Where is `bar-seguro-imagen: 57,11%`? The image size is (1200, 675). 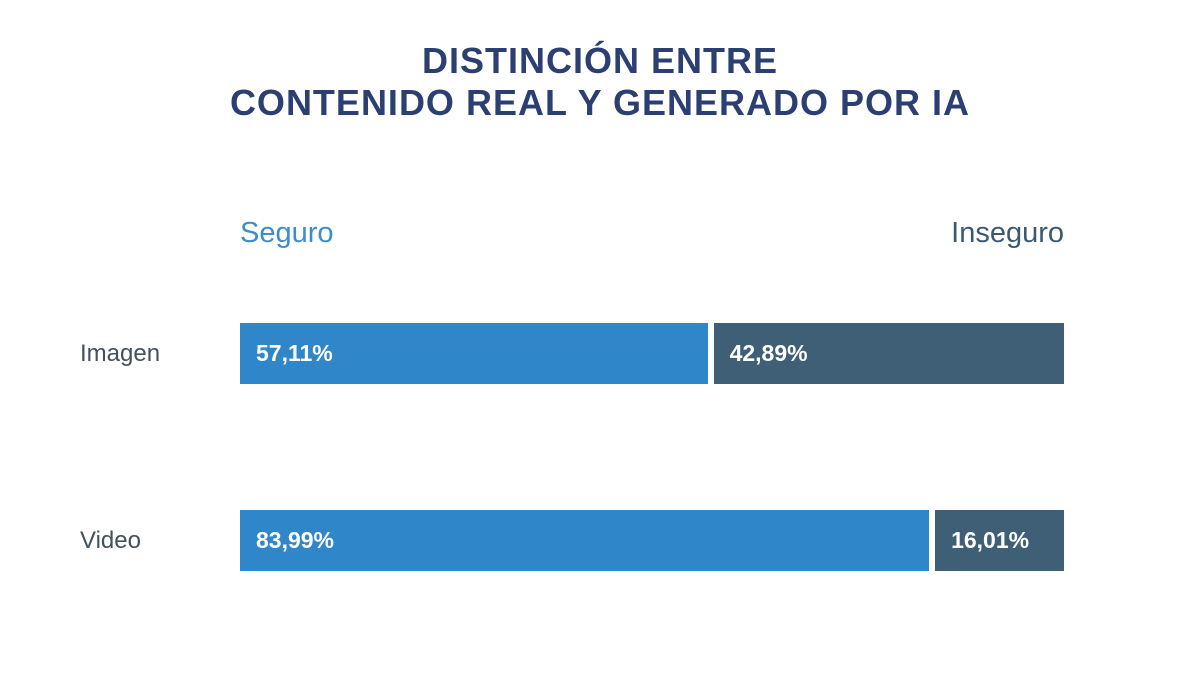
bar-seguro-imagen: 57,11% is located at coordinates (474, 353).